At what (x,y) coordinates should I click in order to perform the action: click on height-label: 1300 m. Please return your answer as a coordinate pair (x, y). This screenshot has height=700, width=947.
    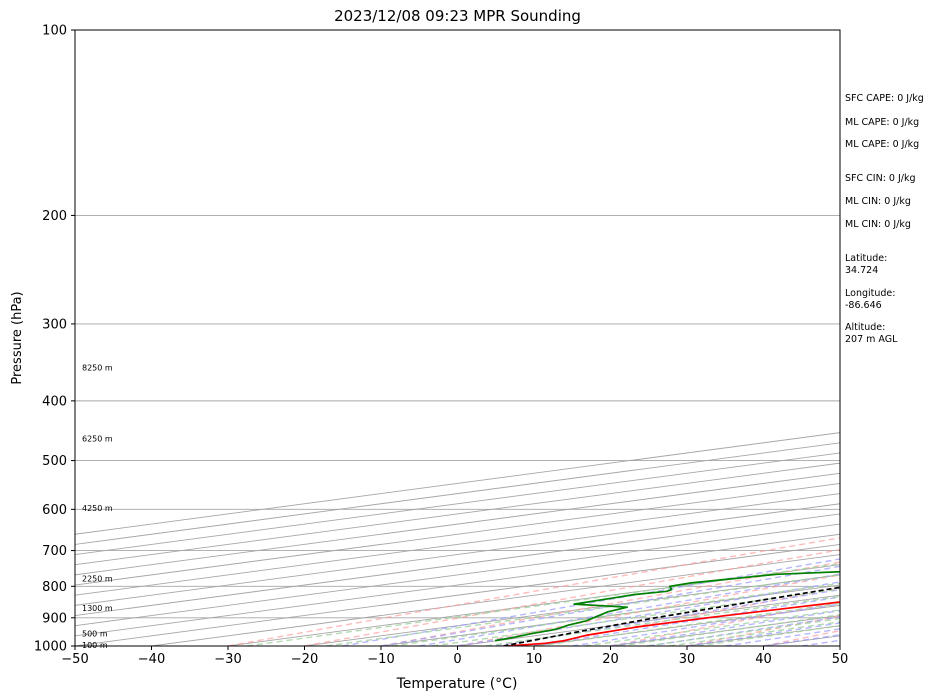
    Looking at the image, I should click on (97, 608).